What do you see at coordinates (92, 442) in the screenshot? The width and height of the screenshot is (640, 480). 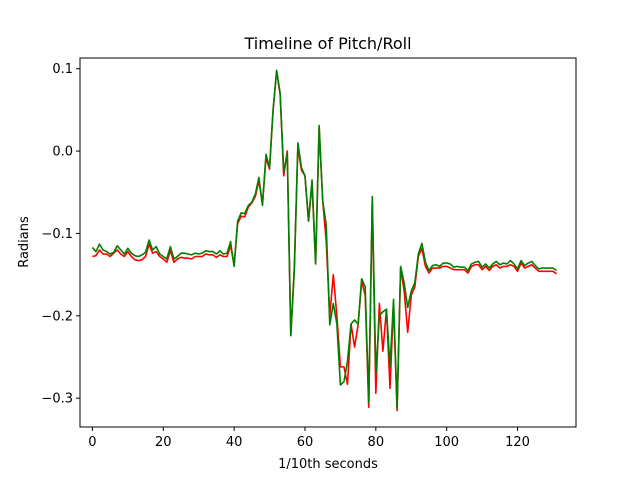 I see `x-tick-label: 0` at bounding box center [92, 442].